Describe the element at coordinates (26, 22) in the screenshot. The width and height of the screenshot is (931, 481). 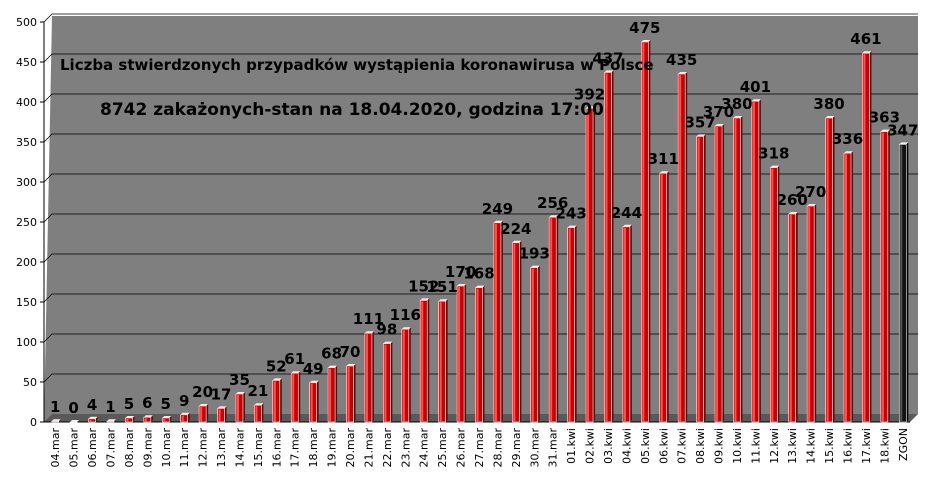
I see `y-tick-label: 500` at that location.